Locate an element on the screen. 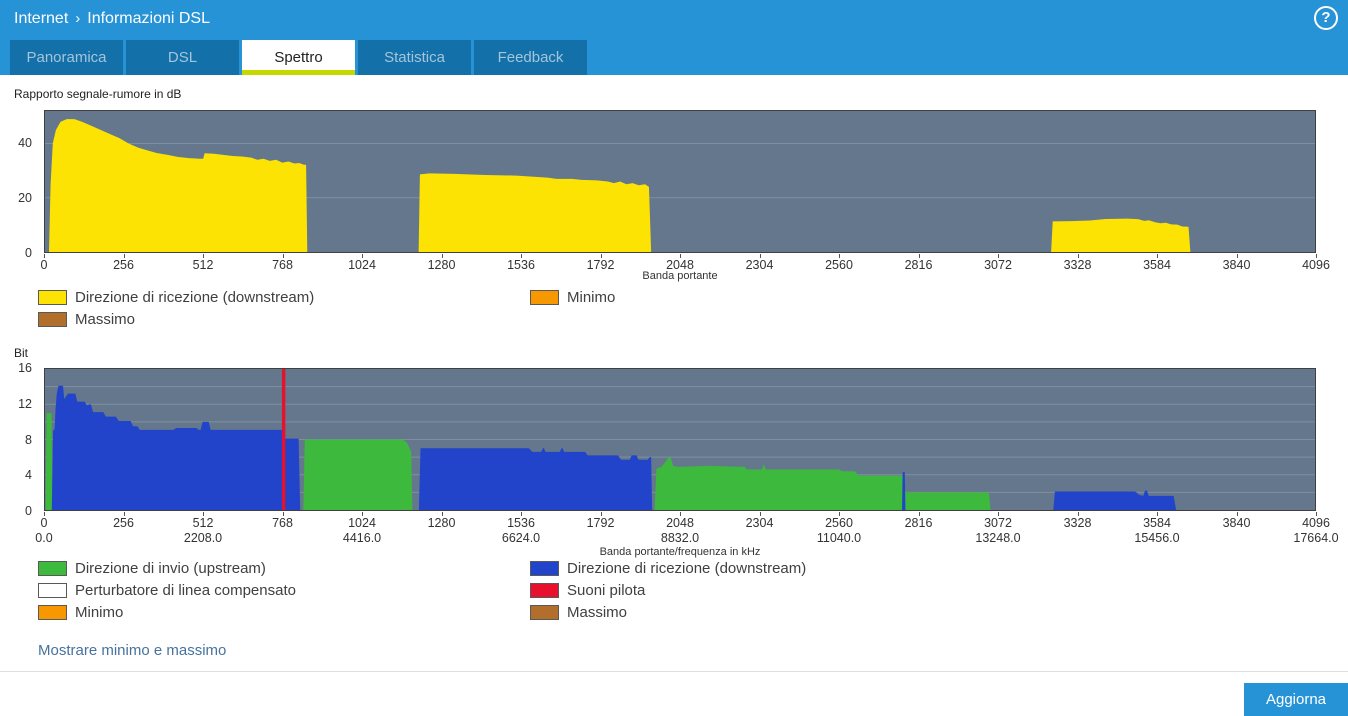 This screenshot has height=716, width=1348. page-title: Informazioni DSL is located at coordinates (148, 18).